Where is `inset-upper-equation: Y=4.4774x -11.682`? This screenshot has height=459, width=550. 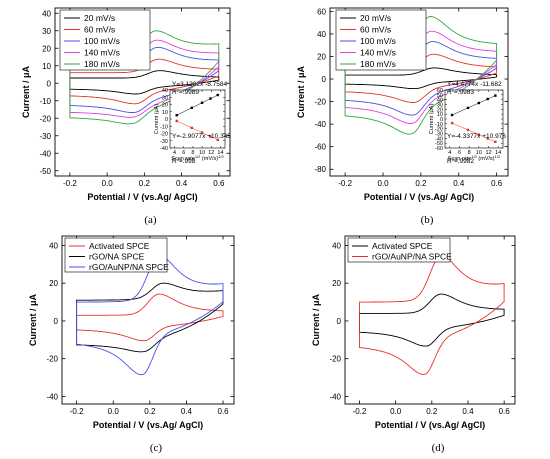
inset-upper-equation: Y=4.4774x -11.682 is located at coordinates (474, 84).